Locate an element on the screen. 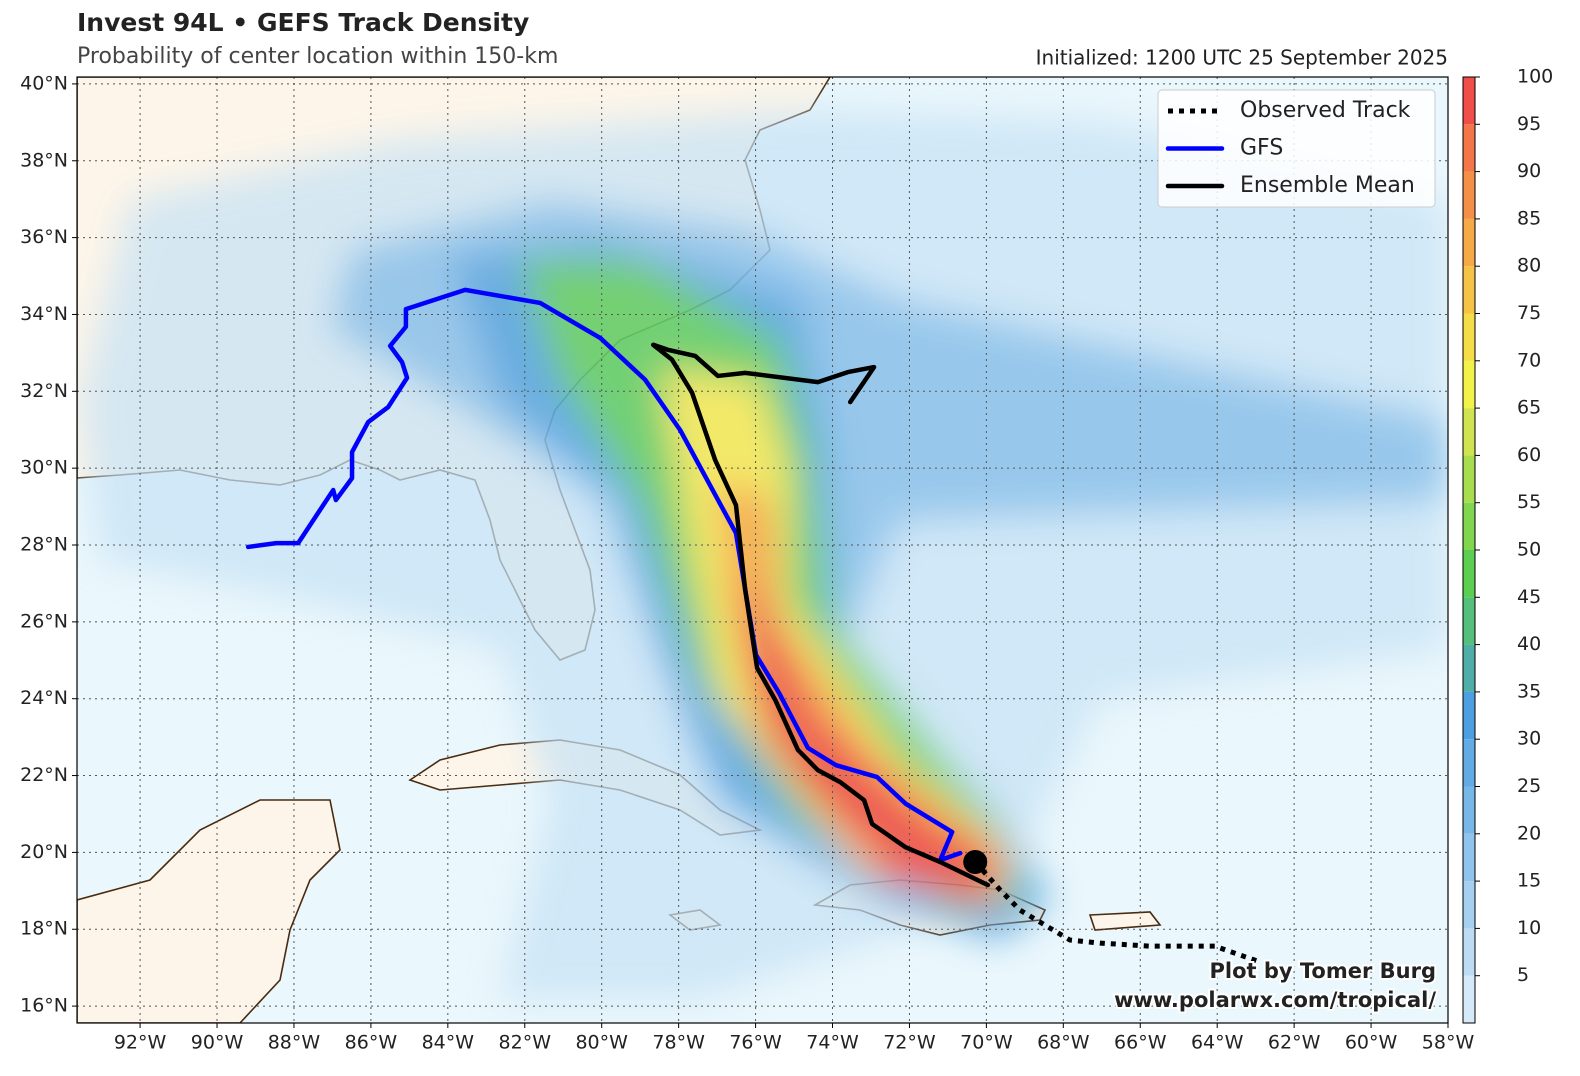  colorbar-label: 85 is located at coordinates (1529, 218).